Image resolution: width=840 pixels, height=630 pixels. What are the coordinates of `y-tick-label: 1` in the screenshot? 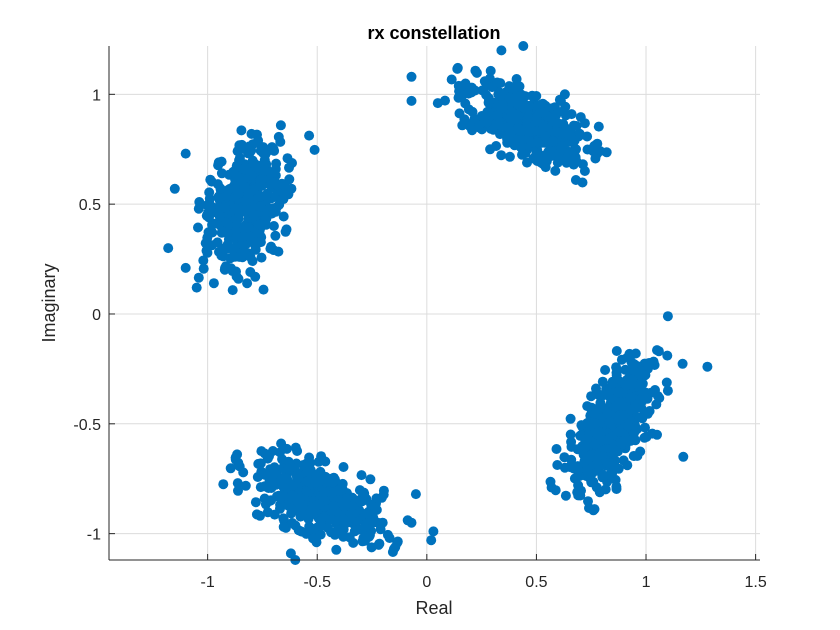 It's located at (96, 95).